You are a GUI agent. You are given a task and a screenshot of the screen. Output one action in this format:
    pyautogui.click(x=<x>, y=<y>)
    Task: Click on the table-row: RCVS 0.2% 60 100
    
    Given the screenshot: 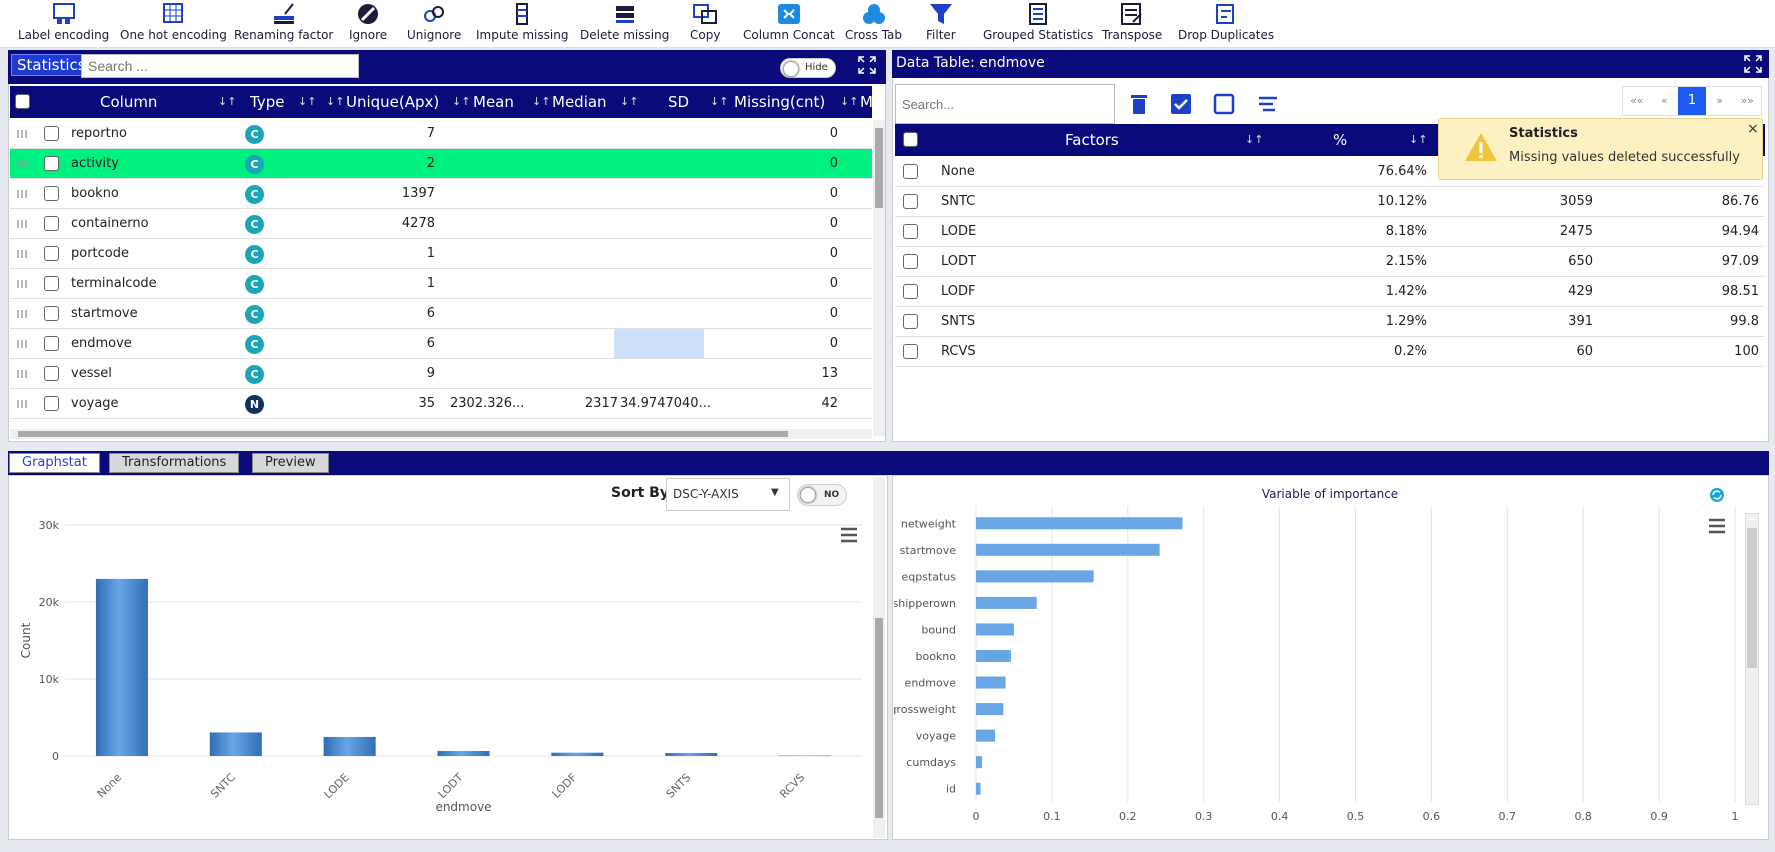 What is the action you would take?
    pyautogui.click(x=1330, y=352)
    